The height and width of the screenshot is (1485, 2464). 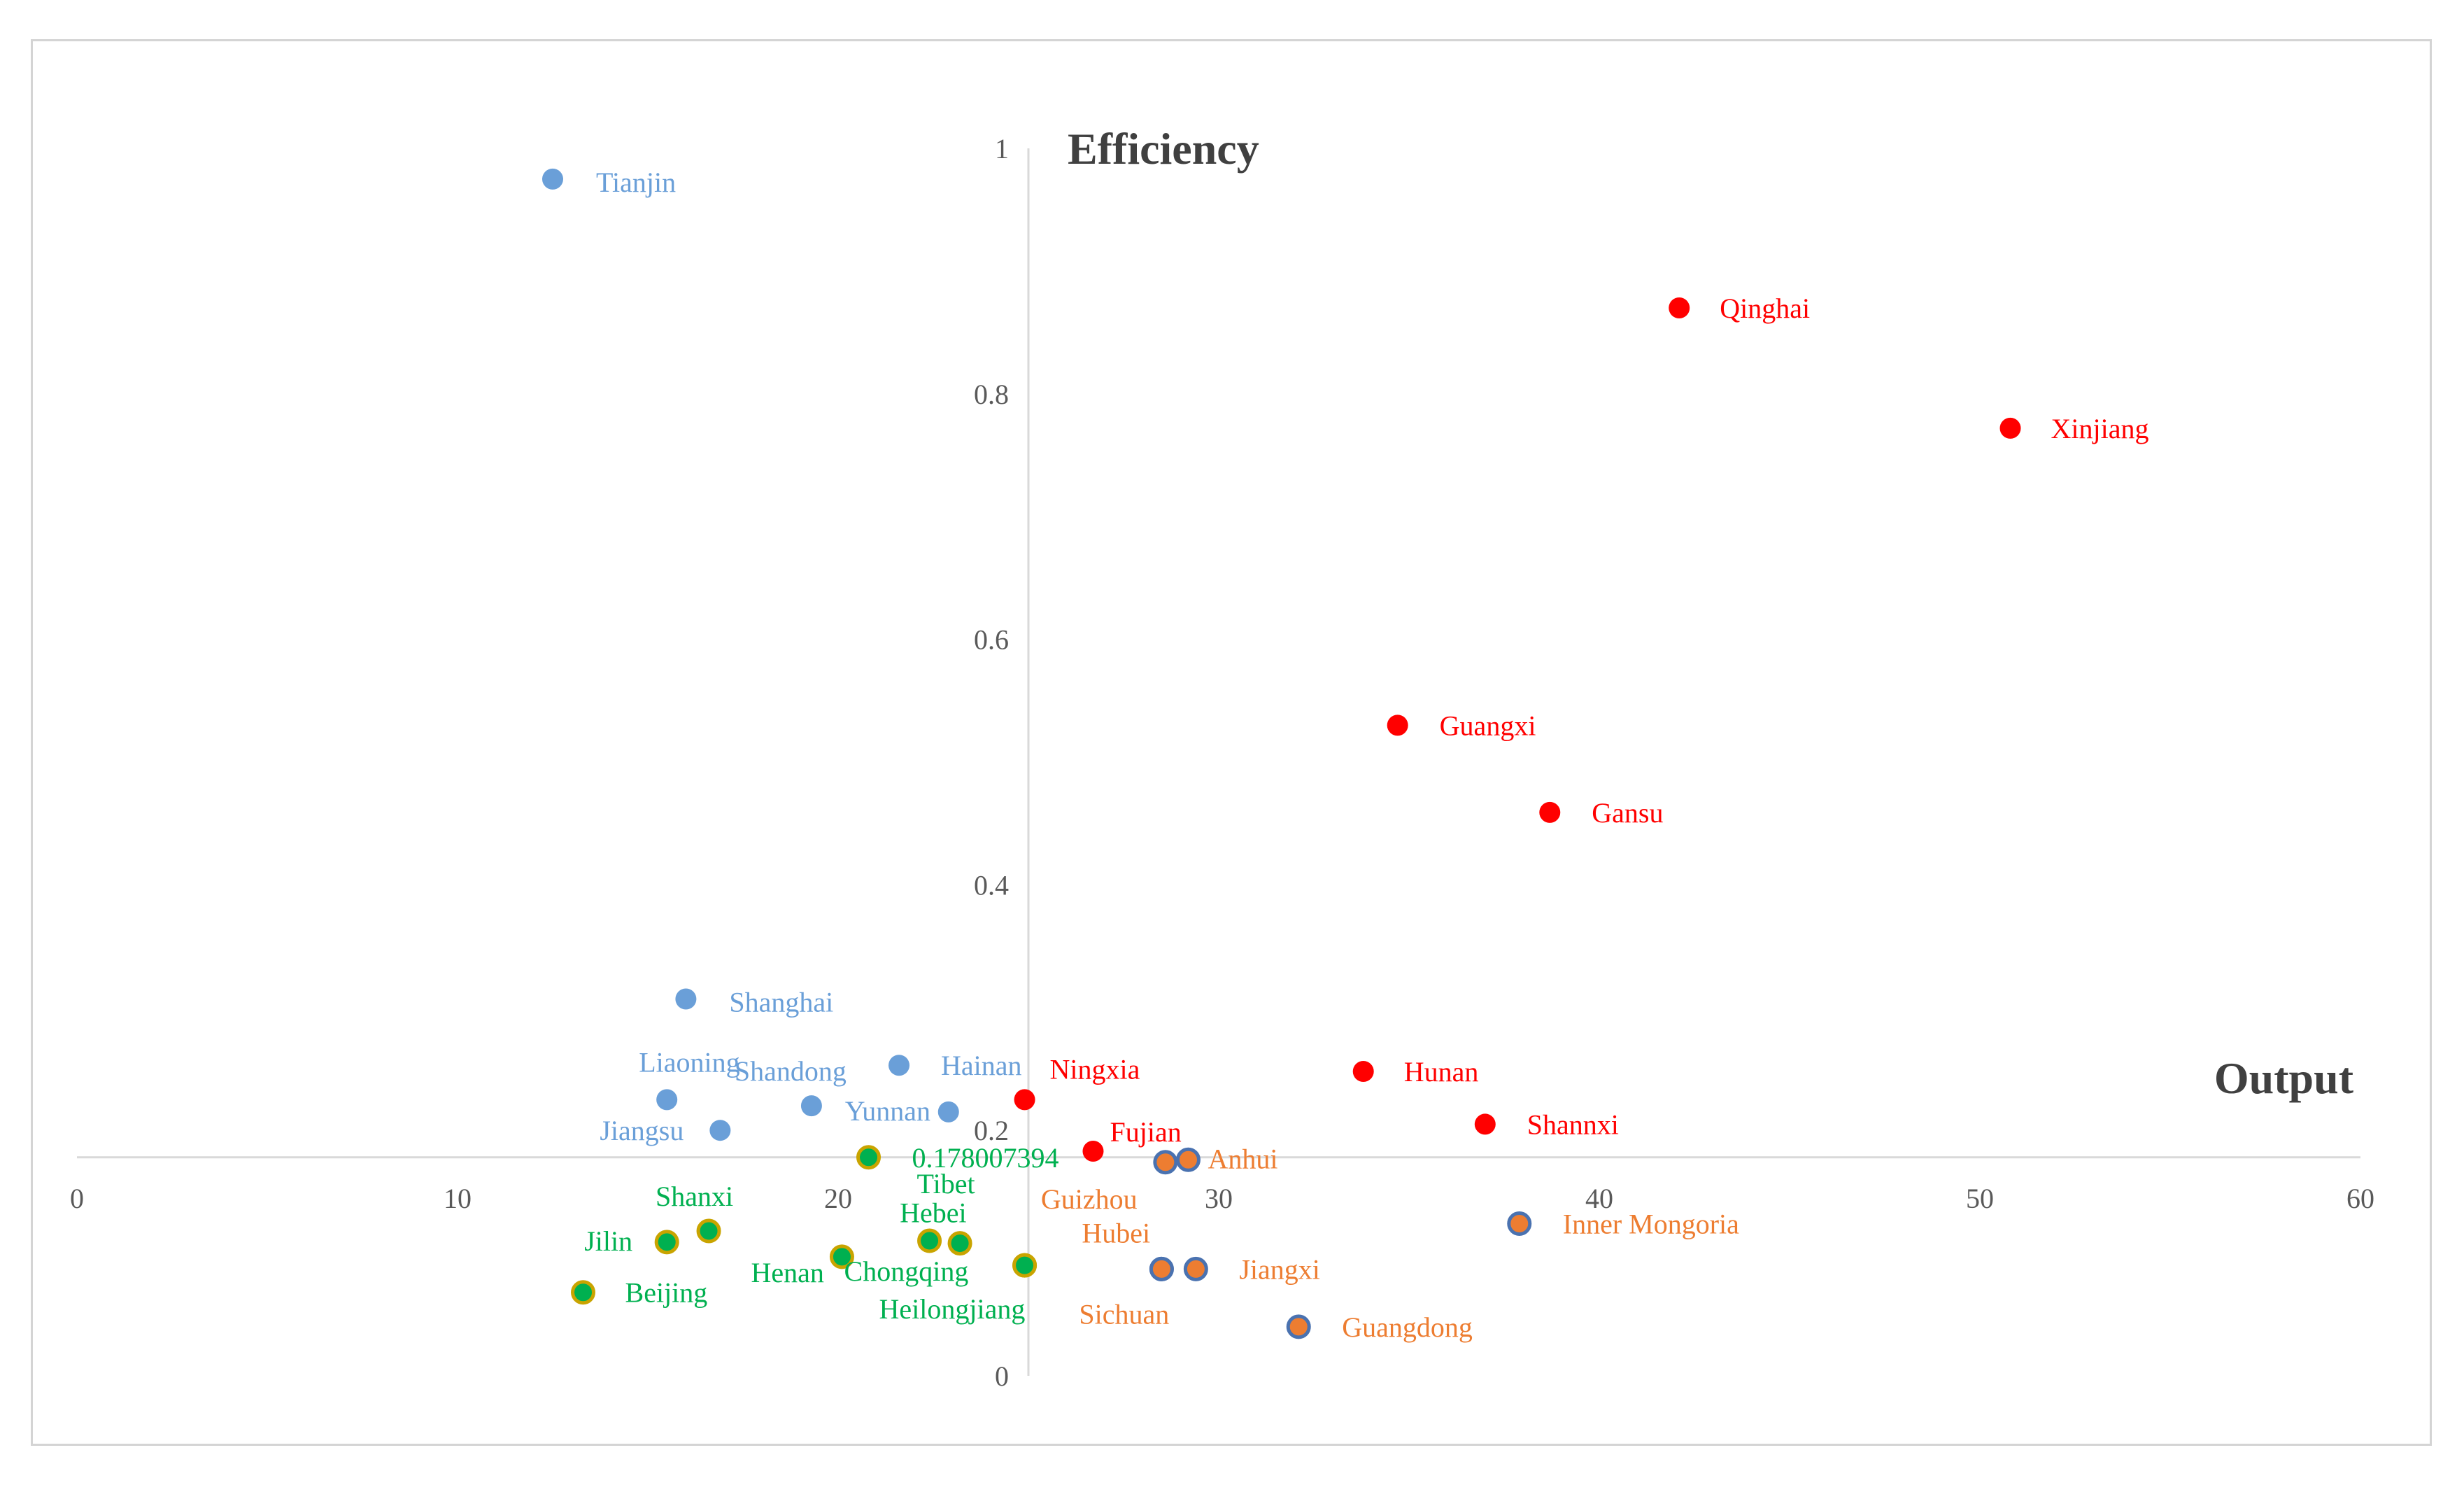 What do you see at coordinates (791, 1071) in the screenshot?
I see `point-label-shandong: Shandong` at bounding box center [791, 1071].